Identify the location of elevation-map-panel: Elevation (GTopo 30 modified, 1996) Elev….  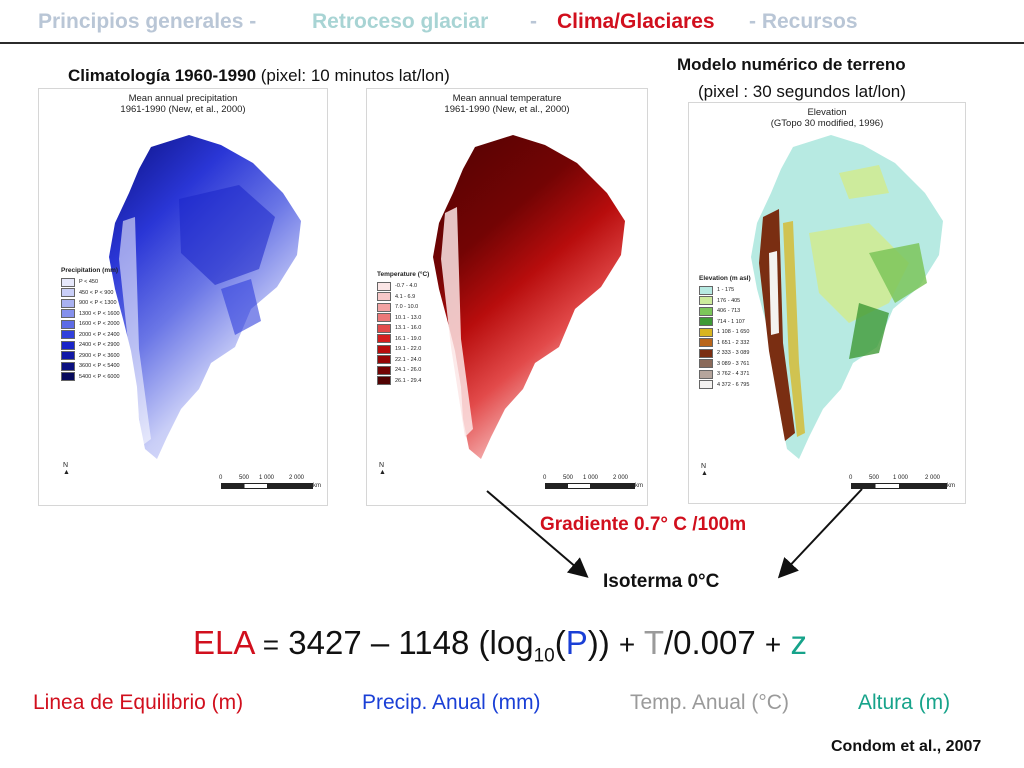
(827, 303).